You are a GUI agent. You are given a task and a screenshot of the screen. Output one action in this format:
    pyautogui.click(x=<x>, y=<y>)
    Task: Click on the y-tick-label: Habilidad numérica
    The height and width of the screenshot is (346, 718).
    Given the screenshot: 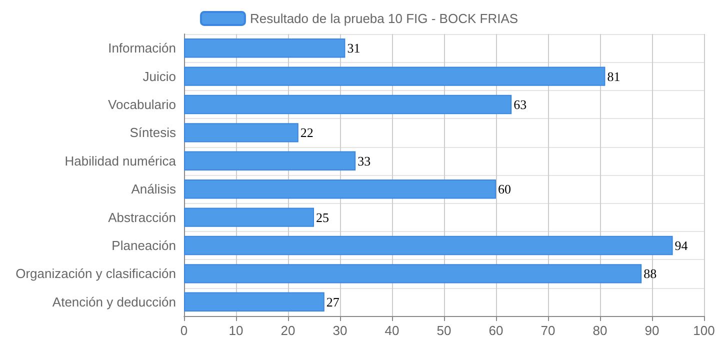 What is the action you would take?
    pyautogui.click(x=120, y=160)
    